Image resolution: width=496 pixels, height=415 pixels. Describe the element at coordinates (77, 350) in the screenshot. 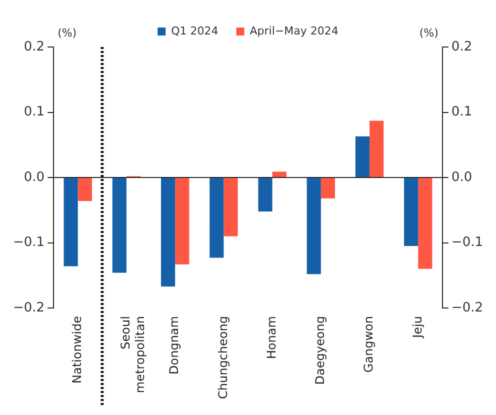

I see `x-tick-label: Nationwide` at that location.